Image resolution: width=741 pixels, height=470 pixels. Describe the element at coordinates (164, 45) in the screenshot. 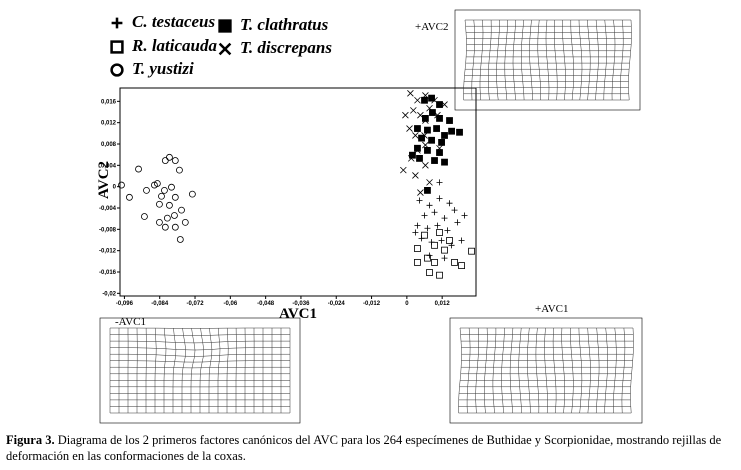

I see `legend-item: R. laticauda` at that location.